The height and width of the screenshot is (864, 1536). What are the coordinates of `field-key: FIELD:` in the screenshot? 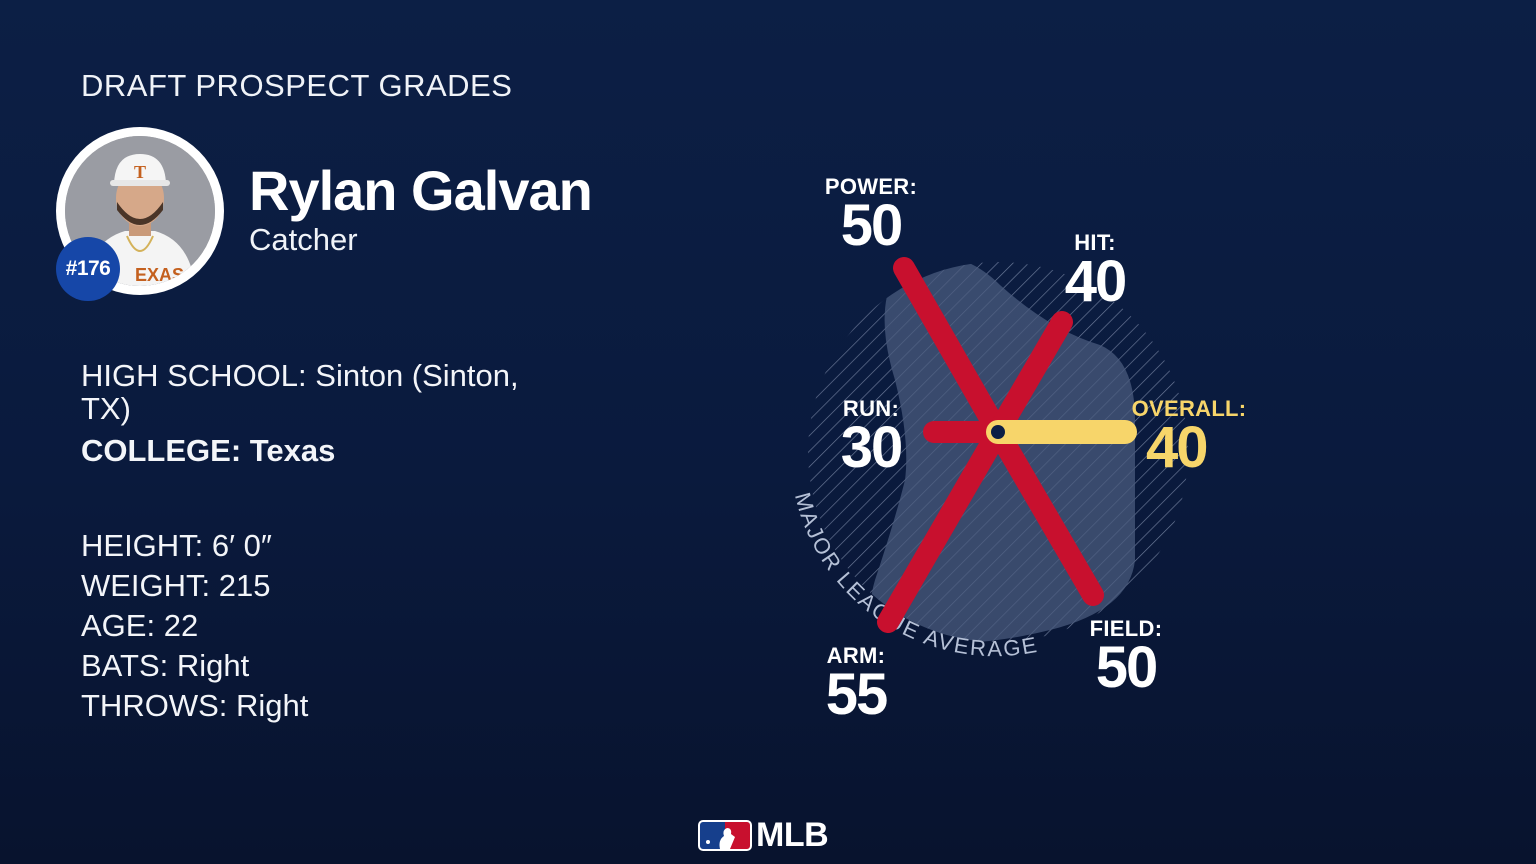 It's located at (1126, 628).